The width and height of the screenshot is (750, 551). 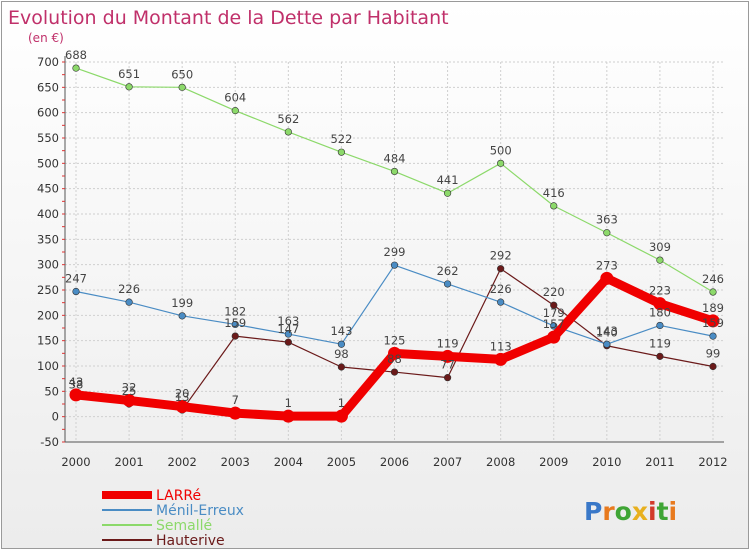 What do you see at coordinates (182, 74) in the screenshot?
I see `data-label: 650` at bounding box center [182, 74].